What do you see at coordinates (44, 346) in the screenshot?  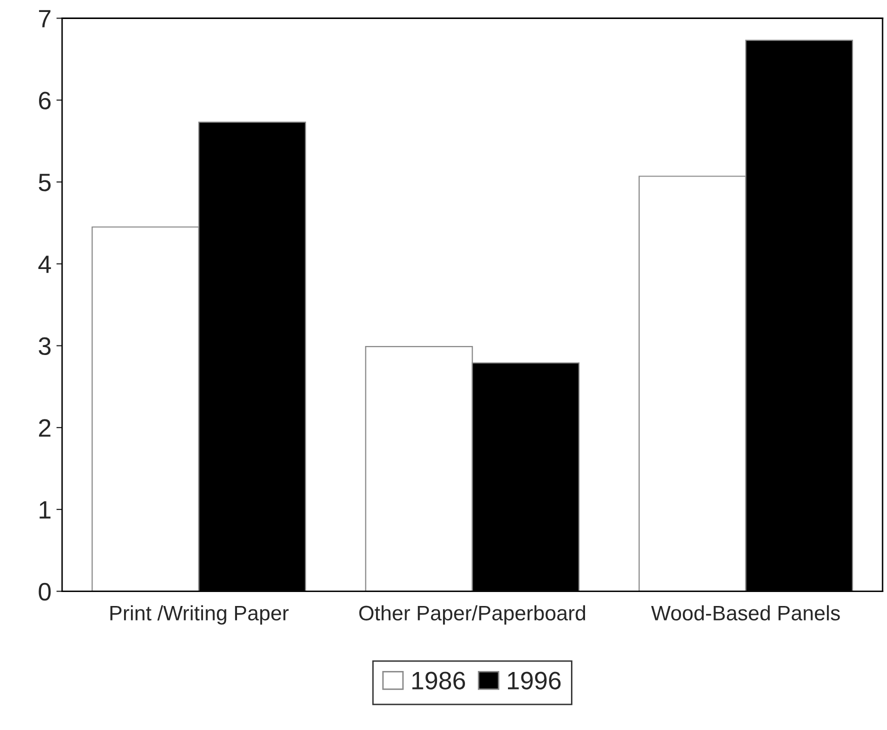 I see `y-tick-label: 3` at bounding box center [44, 346].